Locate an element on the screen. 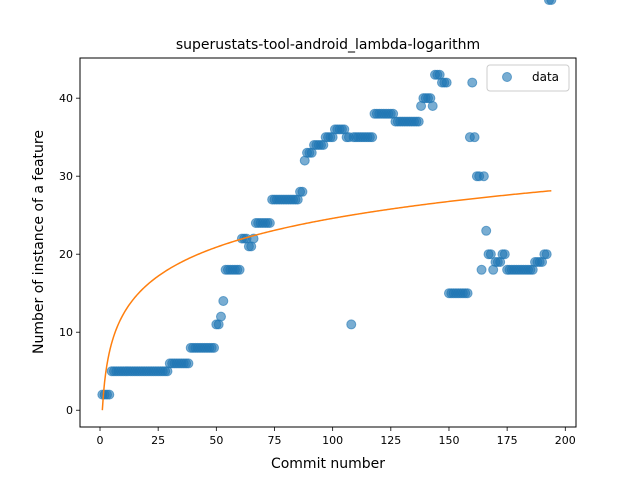 The height and width of the screenshot is (480, 640). y-tick-label: 0 is located at coordinates (69, 410).